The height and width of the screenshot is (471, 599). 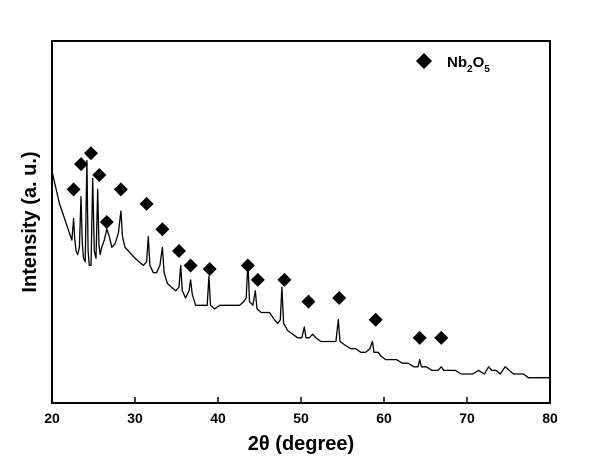 What do you see at coordinates (30, 221) in the screenshot?
I see `y-axis-title: Intensity (a. u.)` at bounding box center [30, 221].